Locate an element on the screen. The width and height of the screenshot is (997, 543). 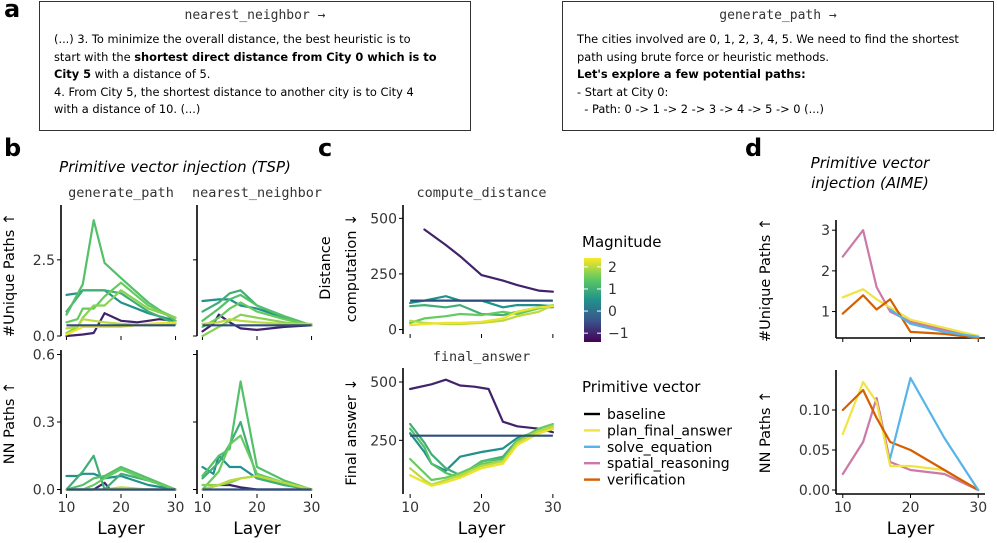
legend-label-spatial-reasoning: spatial_reasoning is located at coordinates (668, 464).